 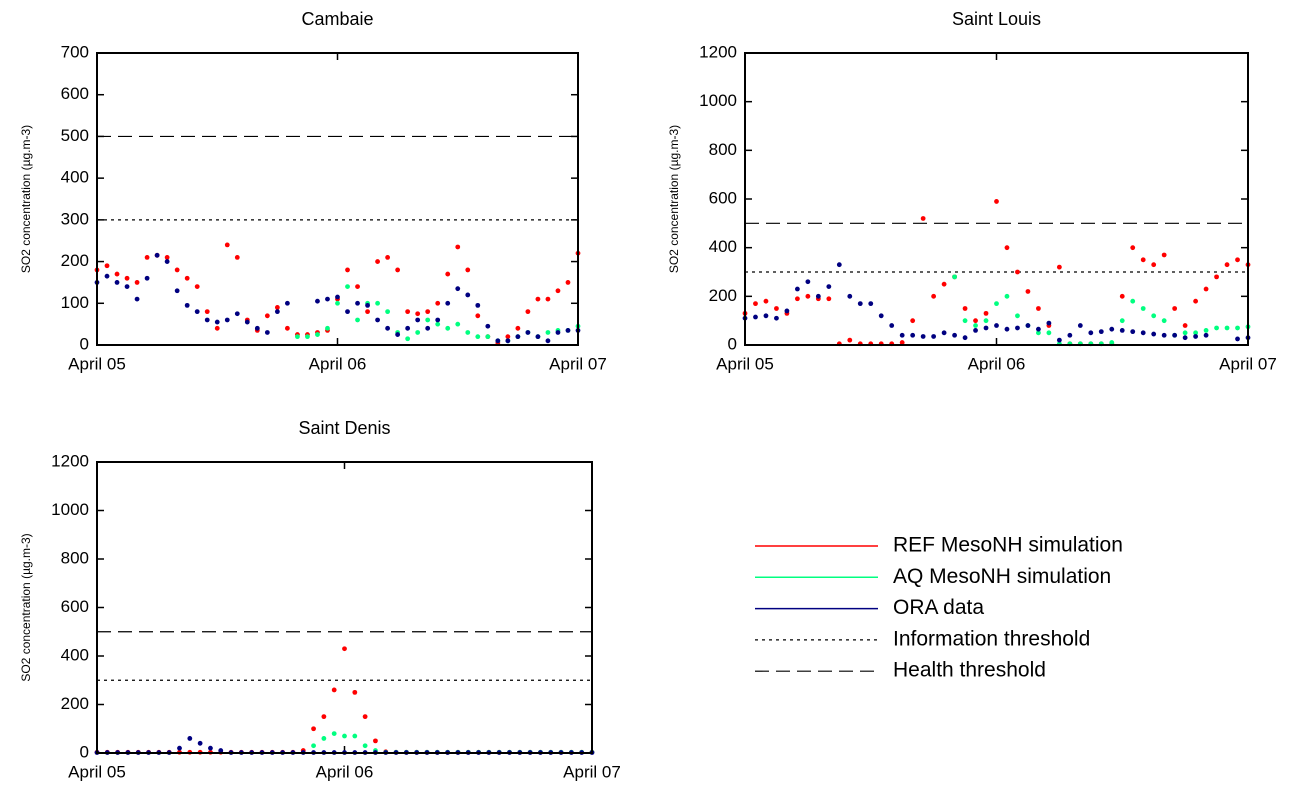 What do you see at coordinates (723, 246) in the screenshot?
I see `y-tick-label: 400` at bounding box center [723, 246].